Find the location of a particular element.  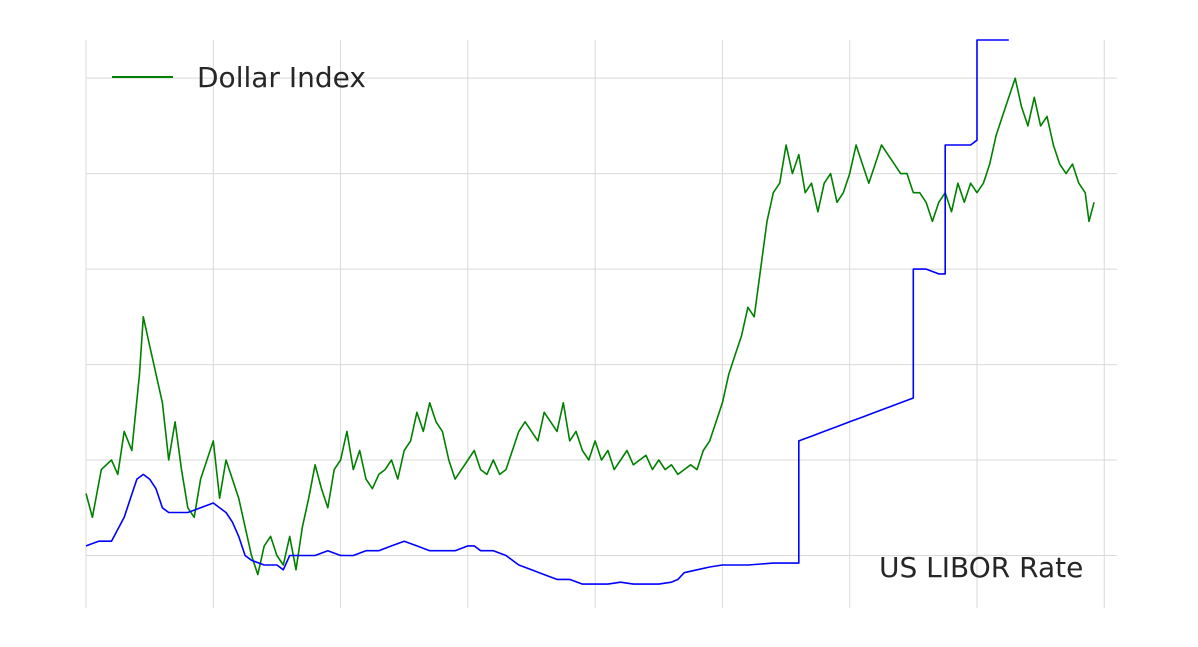

legend-label-dollar-index: Dollar Index is located at coordinates (281, 77).